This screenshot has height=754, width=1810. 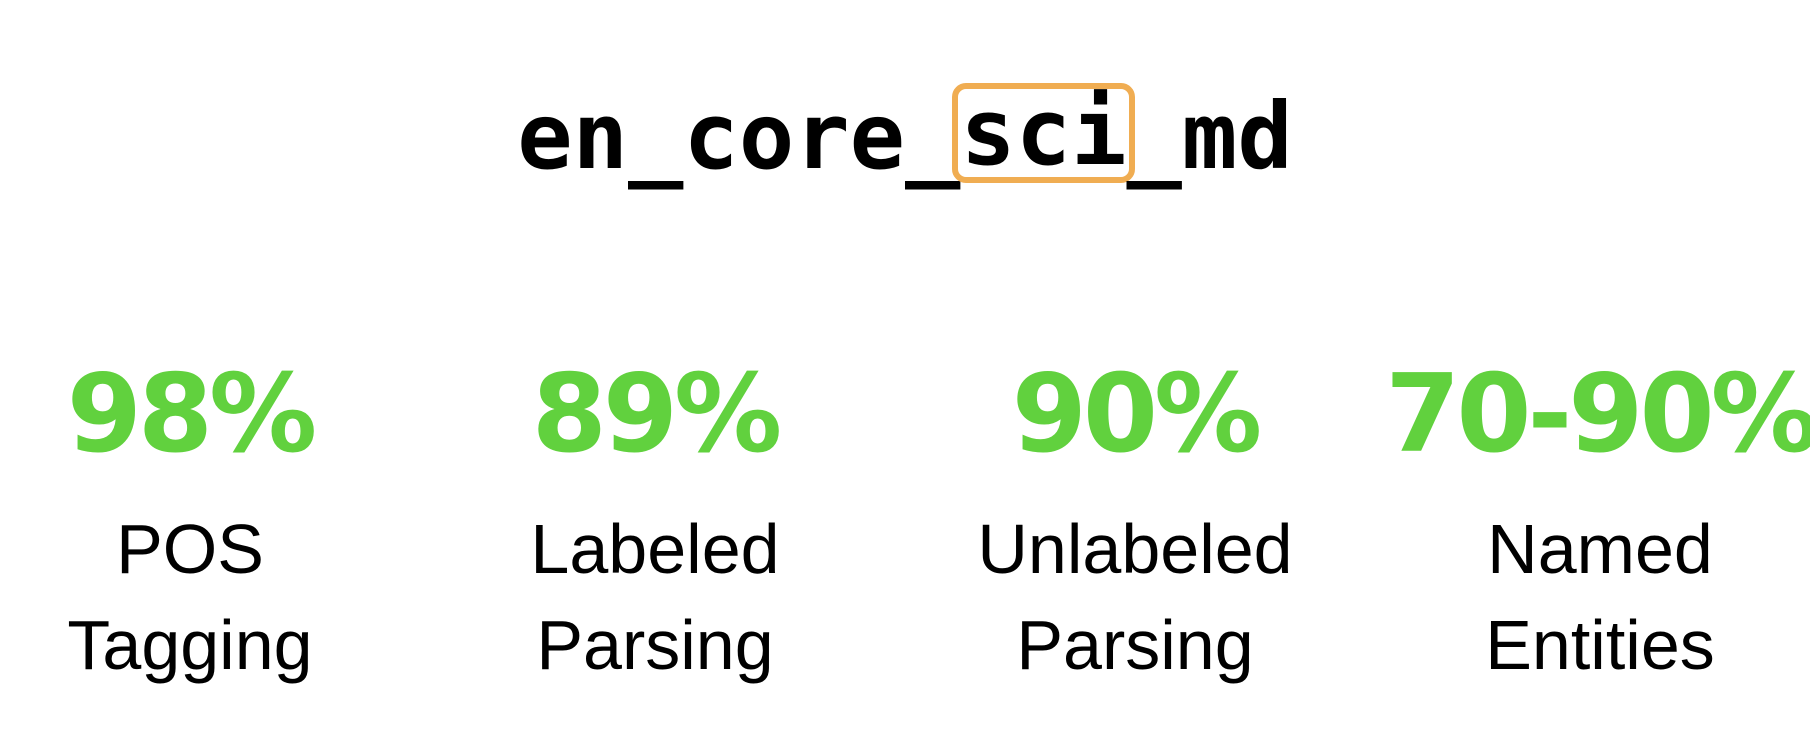 What do you see at coordinates (657, 414) in the screenshot?
I see `metric-value: 89%` at bounding box center [657, 414].